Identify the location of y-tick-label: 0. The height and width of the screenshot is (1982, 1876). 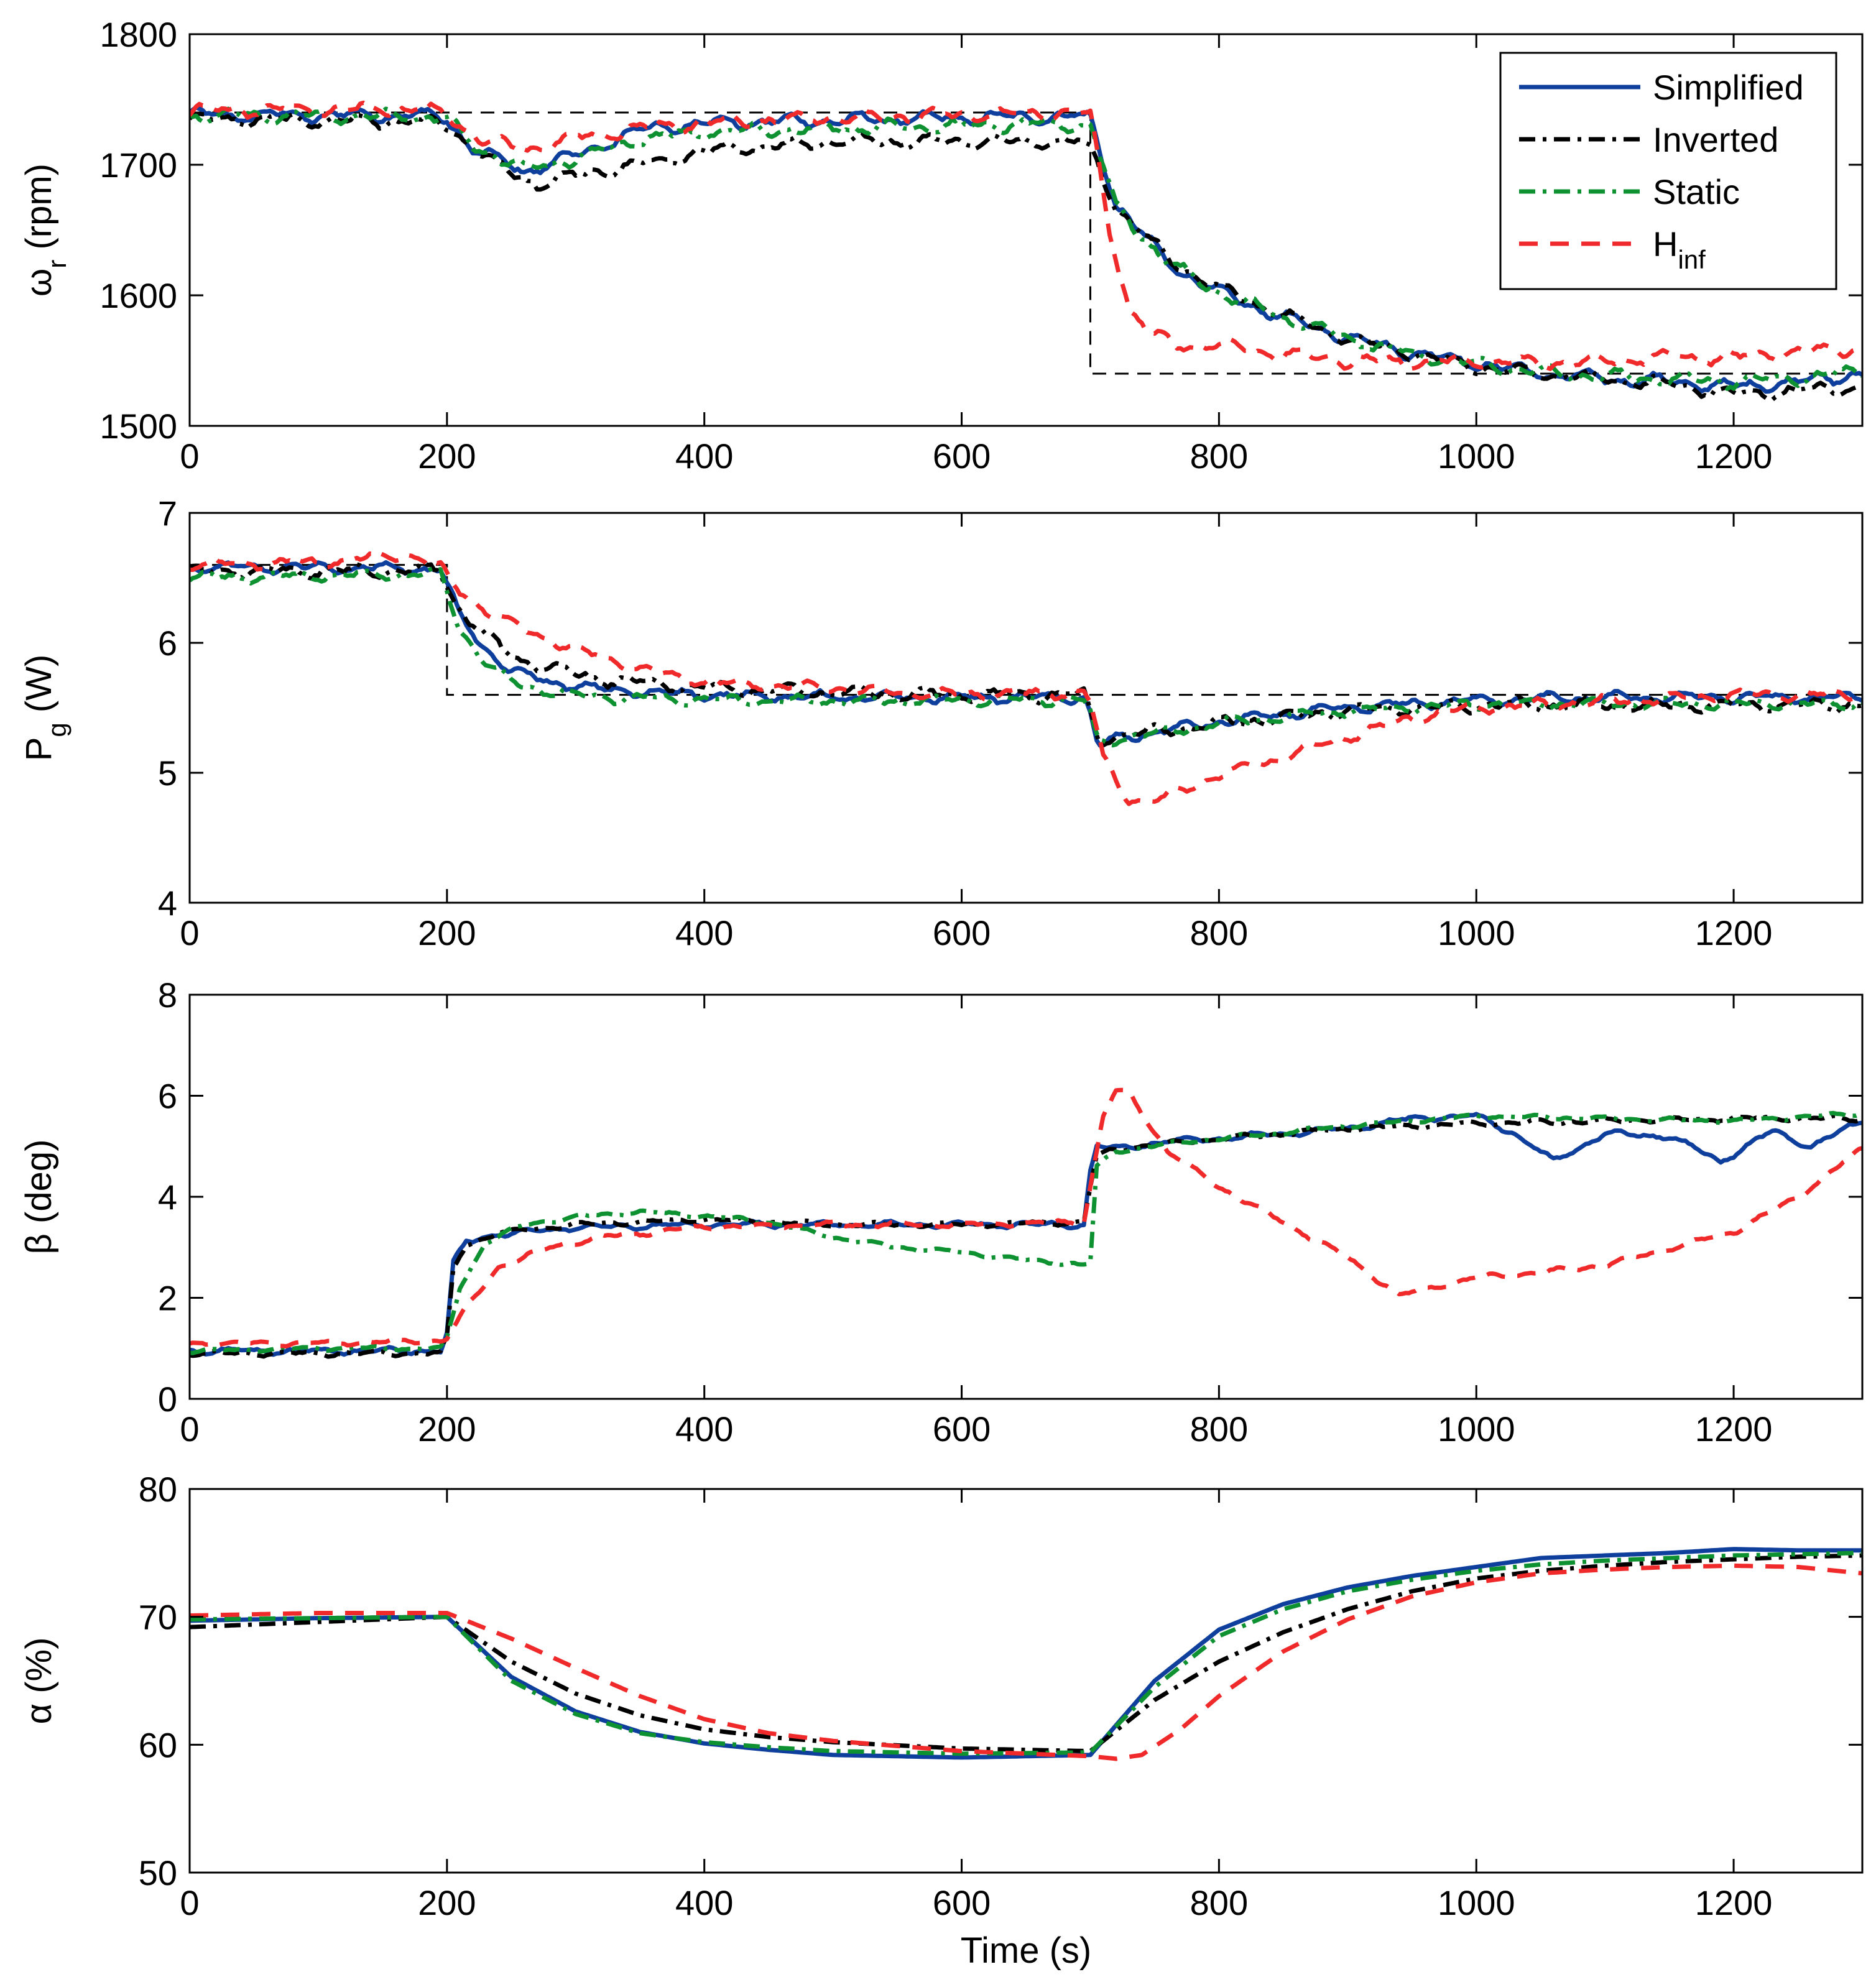
(167, 1399).